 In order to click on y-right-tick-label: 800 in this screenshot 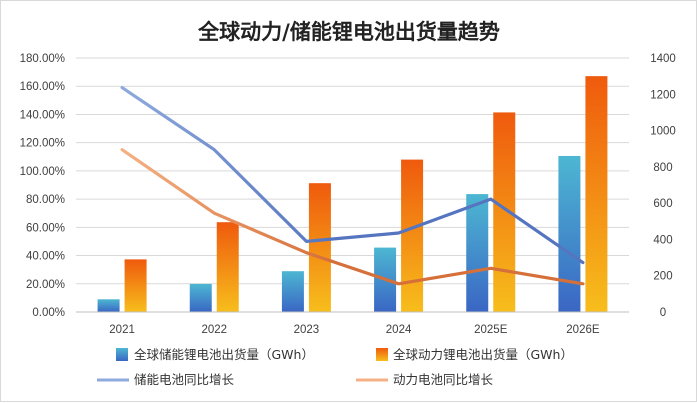, I will do `click(662, 168)`.